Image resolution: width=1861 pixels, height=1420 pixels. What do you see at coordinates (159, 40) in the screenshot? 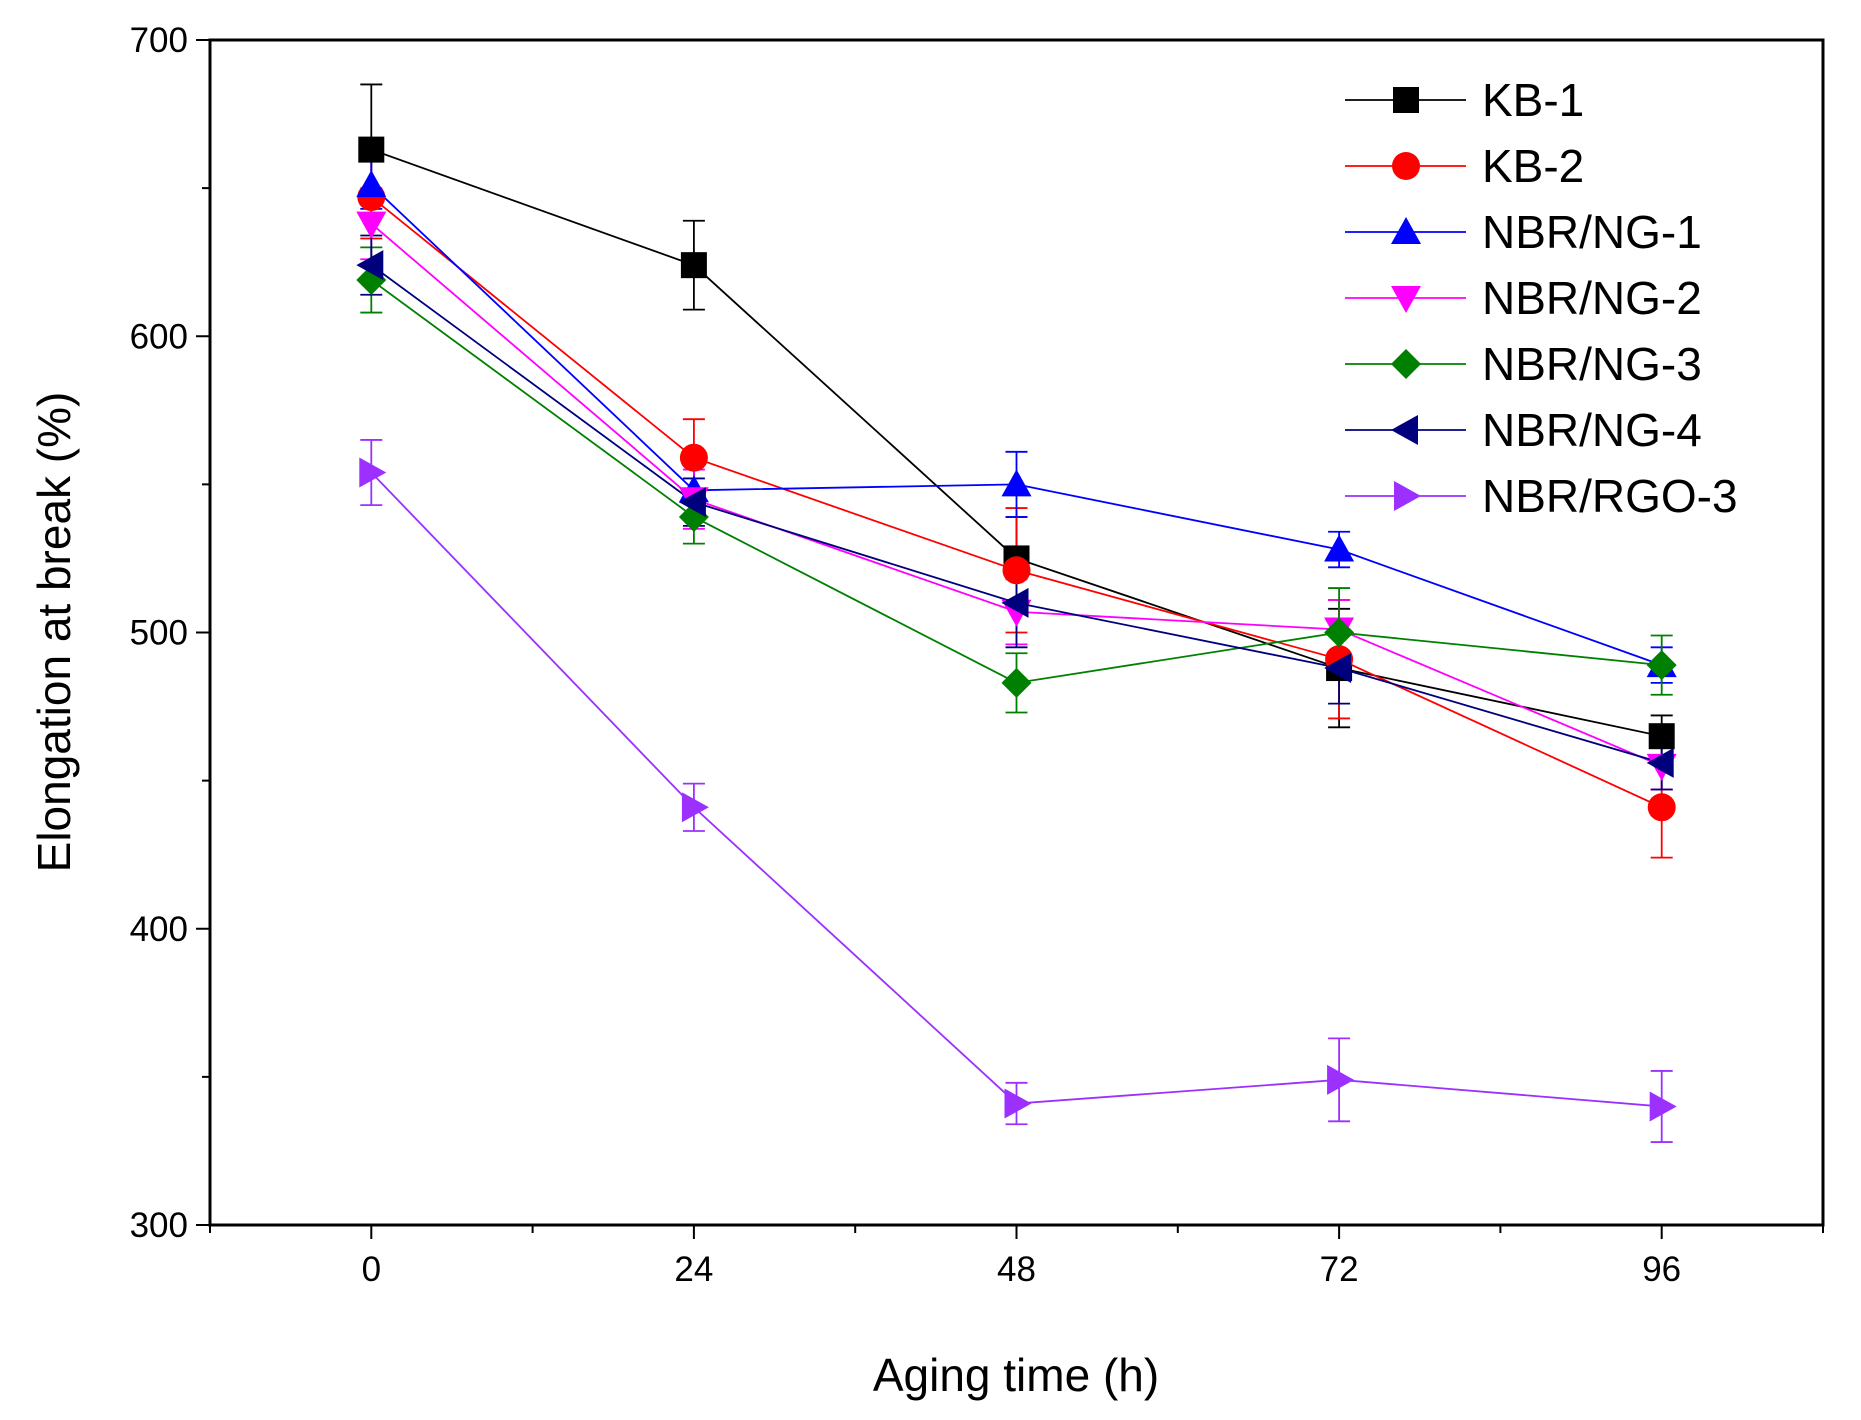
I see `y-tick-label: 700` at bounding box center [159, 40].